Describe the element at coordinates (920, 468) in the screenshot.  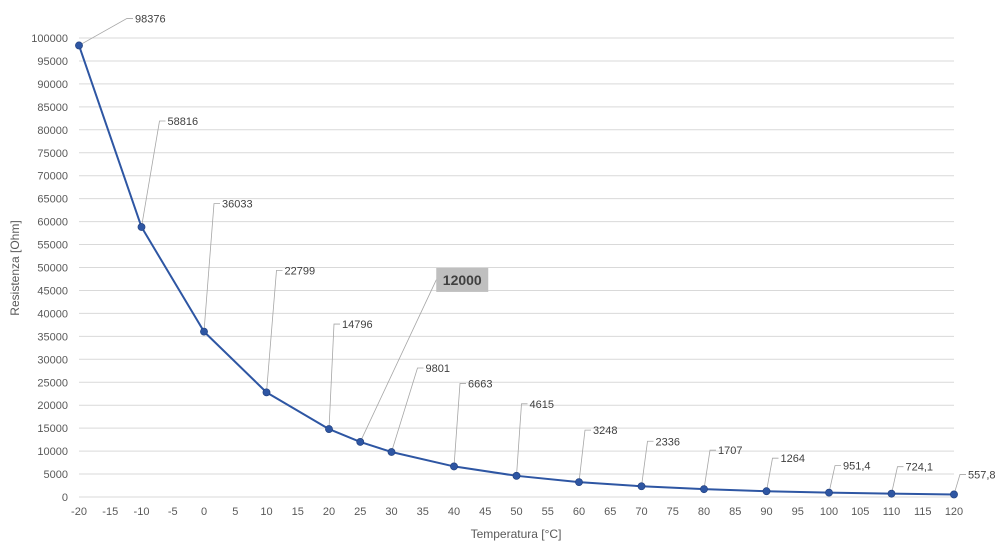
I see `data-label: 724,1` at that location.